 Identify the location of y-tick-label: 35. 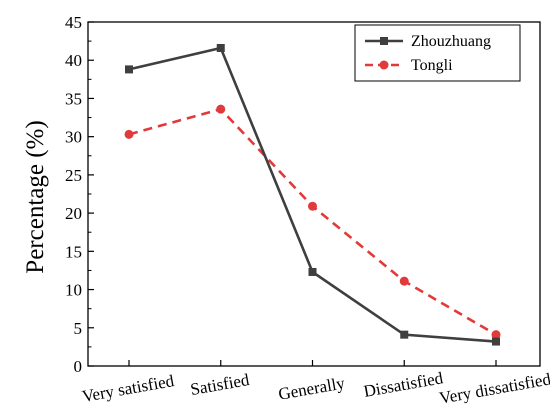
(73, 98).